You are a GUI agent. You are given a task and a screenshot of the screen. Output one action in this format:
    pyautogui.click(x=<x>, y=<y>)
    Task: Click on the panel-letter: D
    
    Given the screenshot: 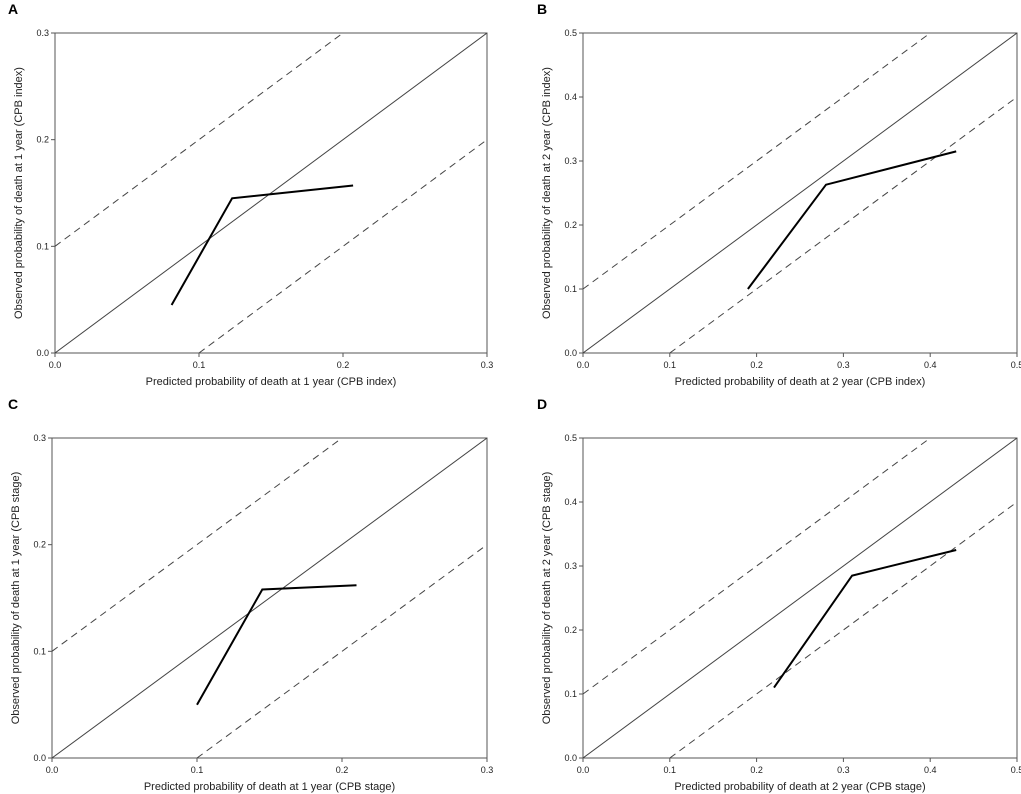 What is the action you would take?
    pyautogui.click(x=542, y=404)
    